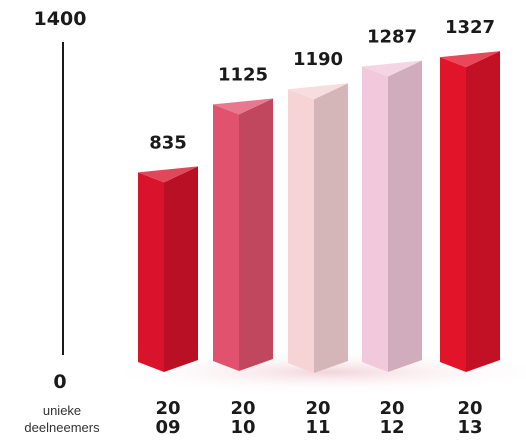 This screenshot has width=526, height=448. What do you see at coordinates (469, 427) in the screenshot?
I see `category-label-2013-line-2: 13` at bounding box center [469, 427].